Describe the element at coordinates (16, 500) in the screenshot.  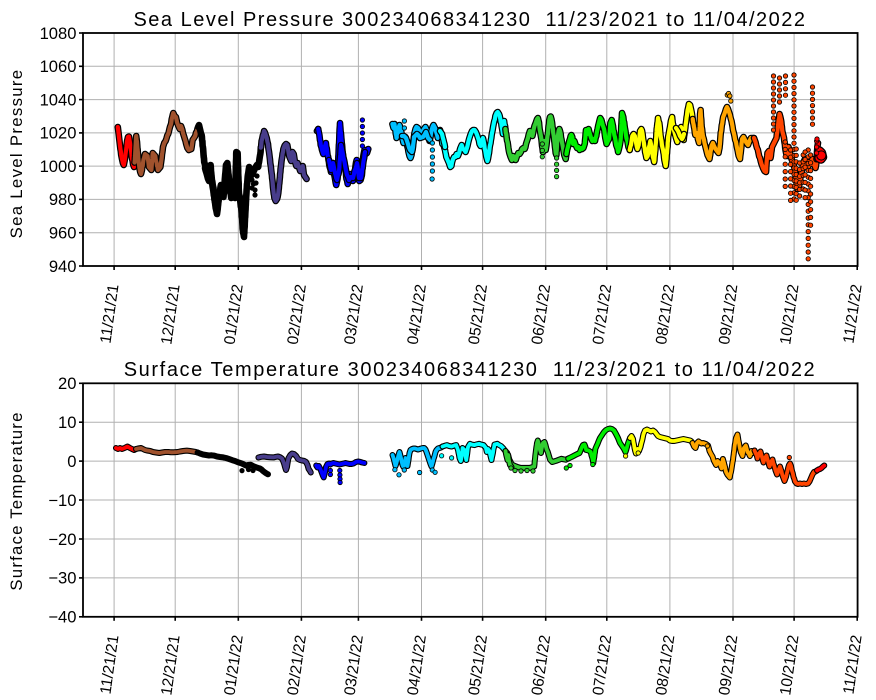
I see `svg-text: Surface Temperature` at that location.